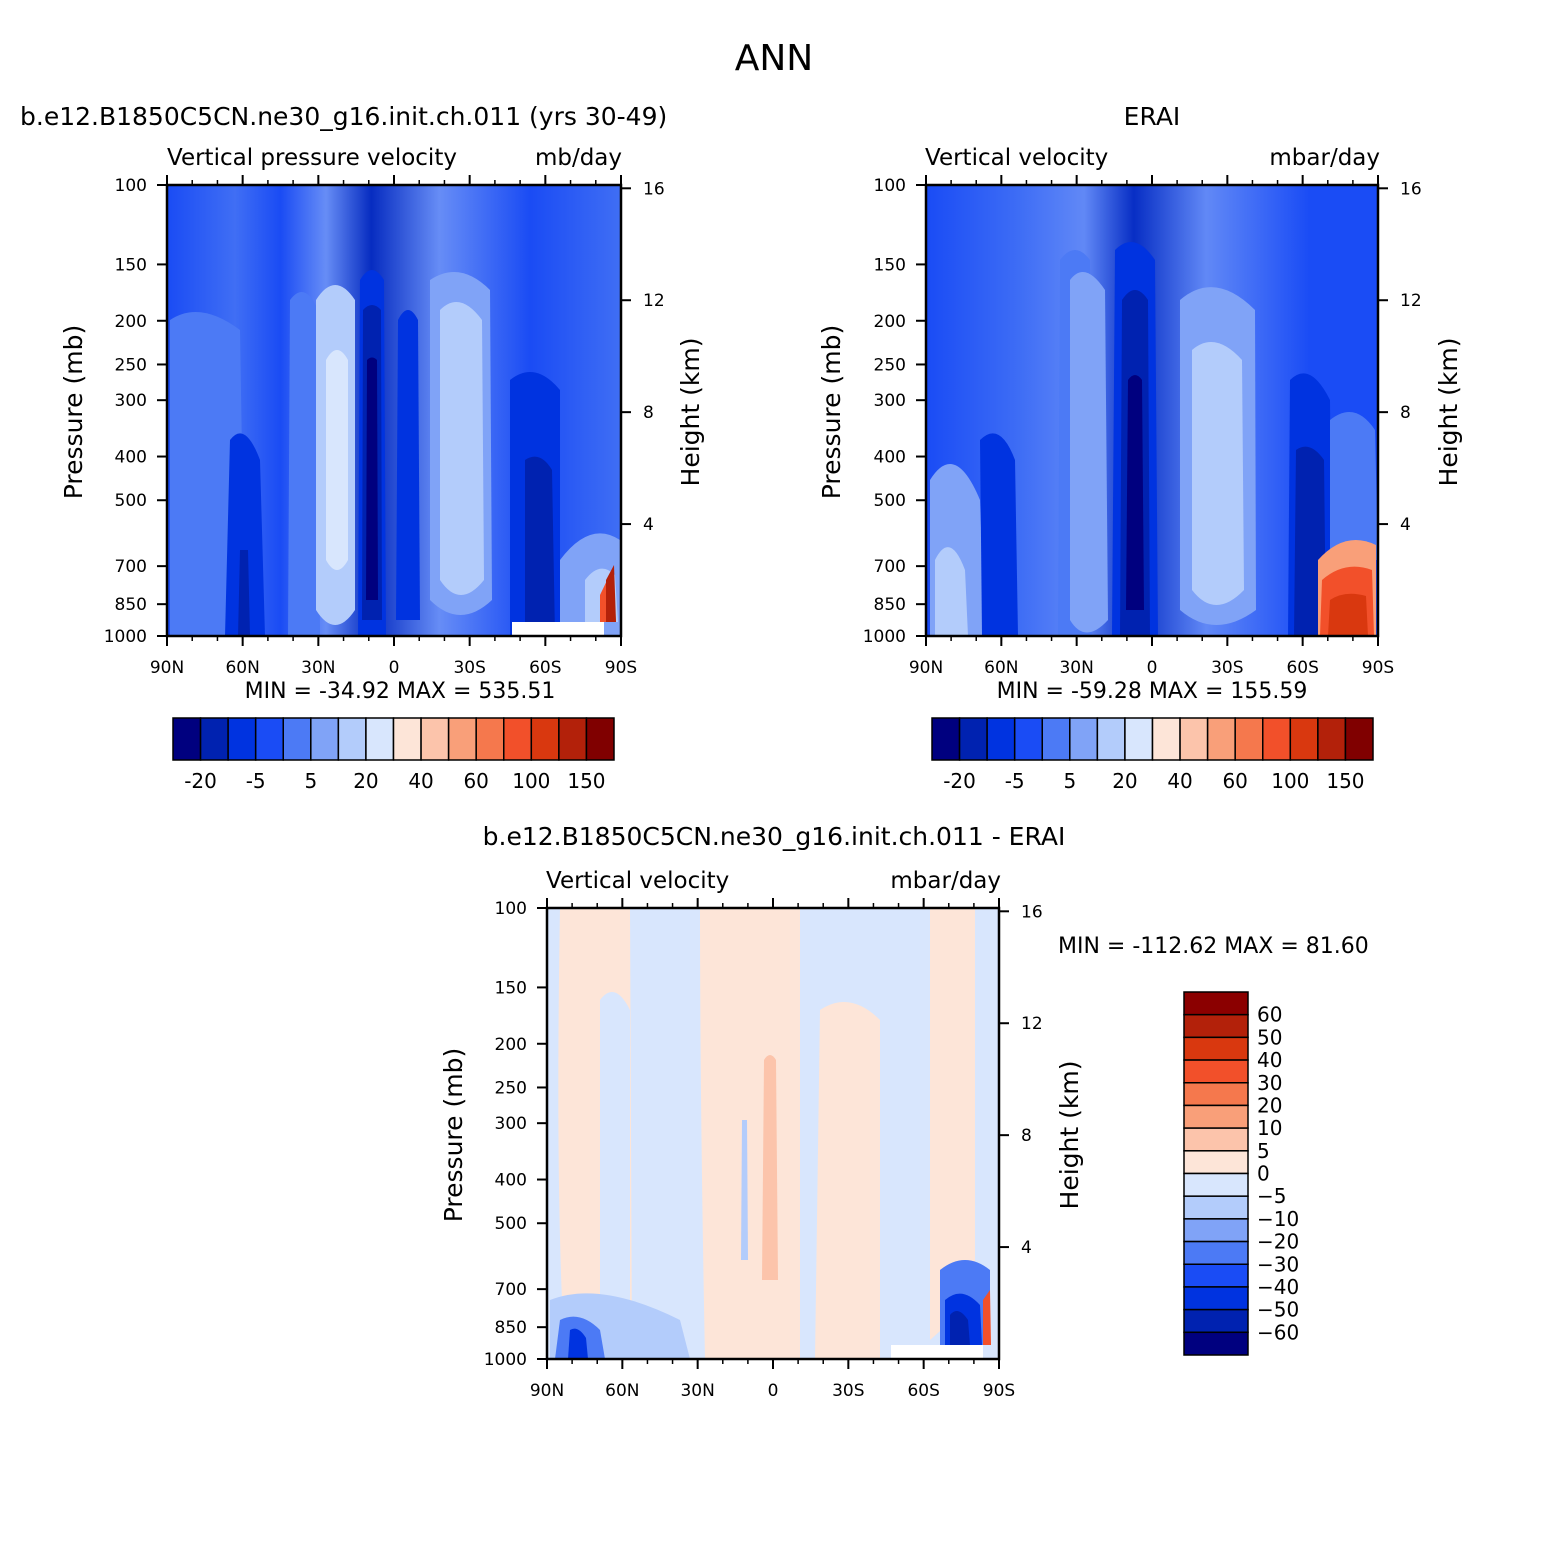 This screenshot has width=1547, height=1544. Describe the element at coordinates (1152, 410) in the screenshot. I see `contour-field` at that location.